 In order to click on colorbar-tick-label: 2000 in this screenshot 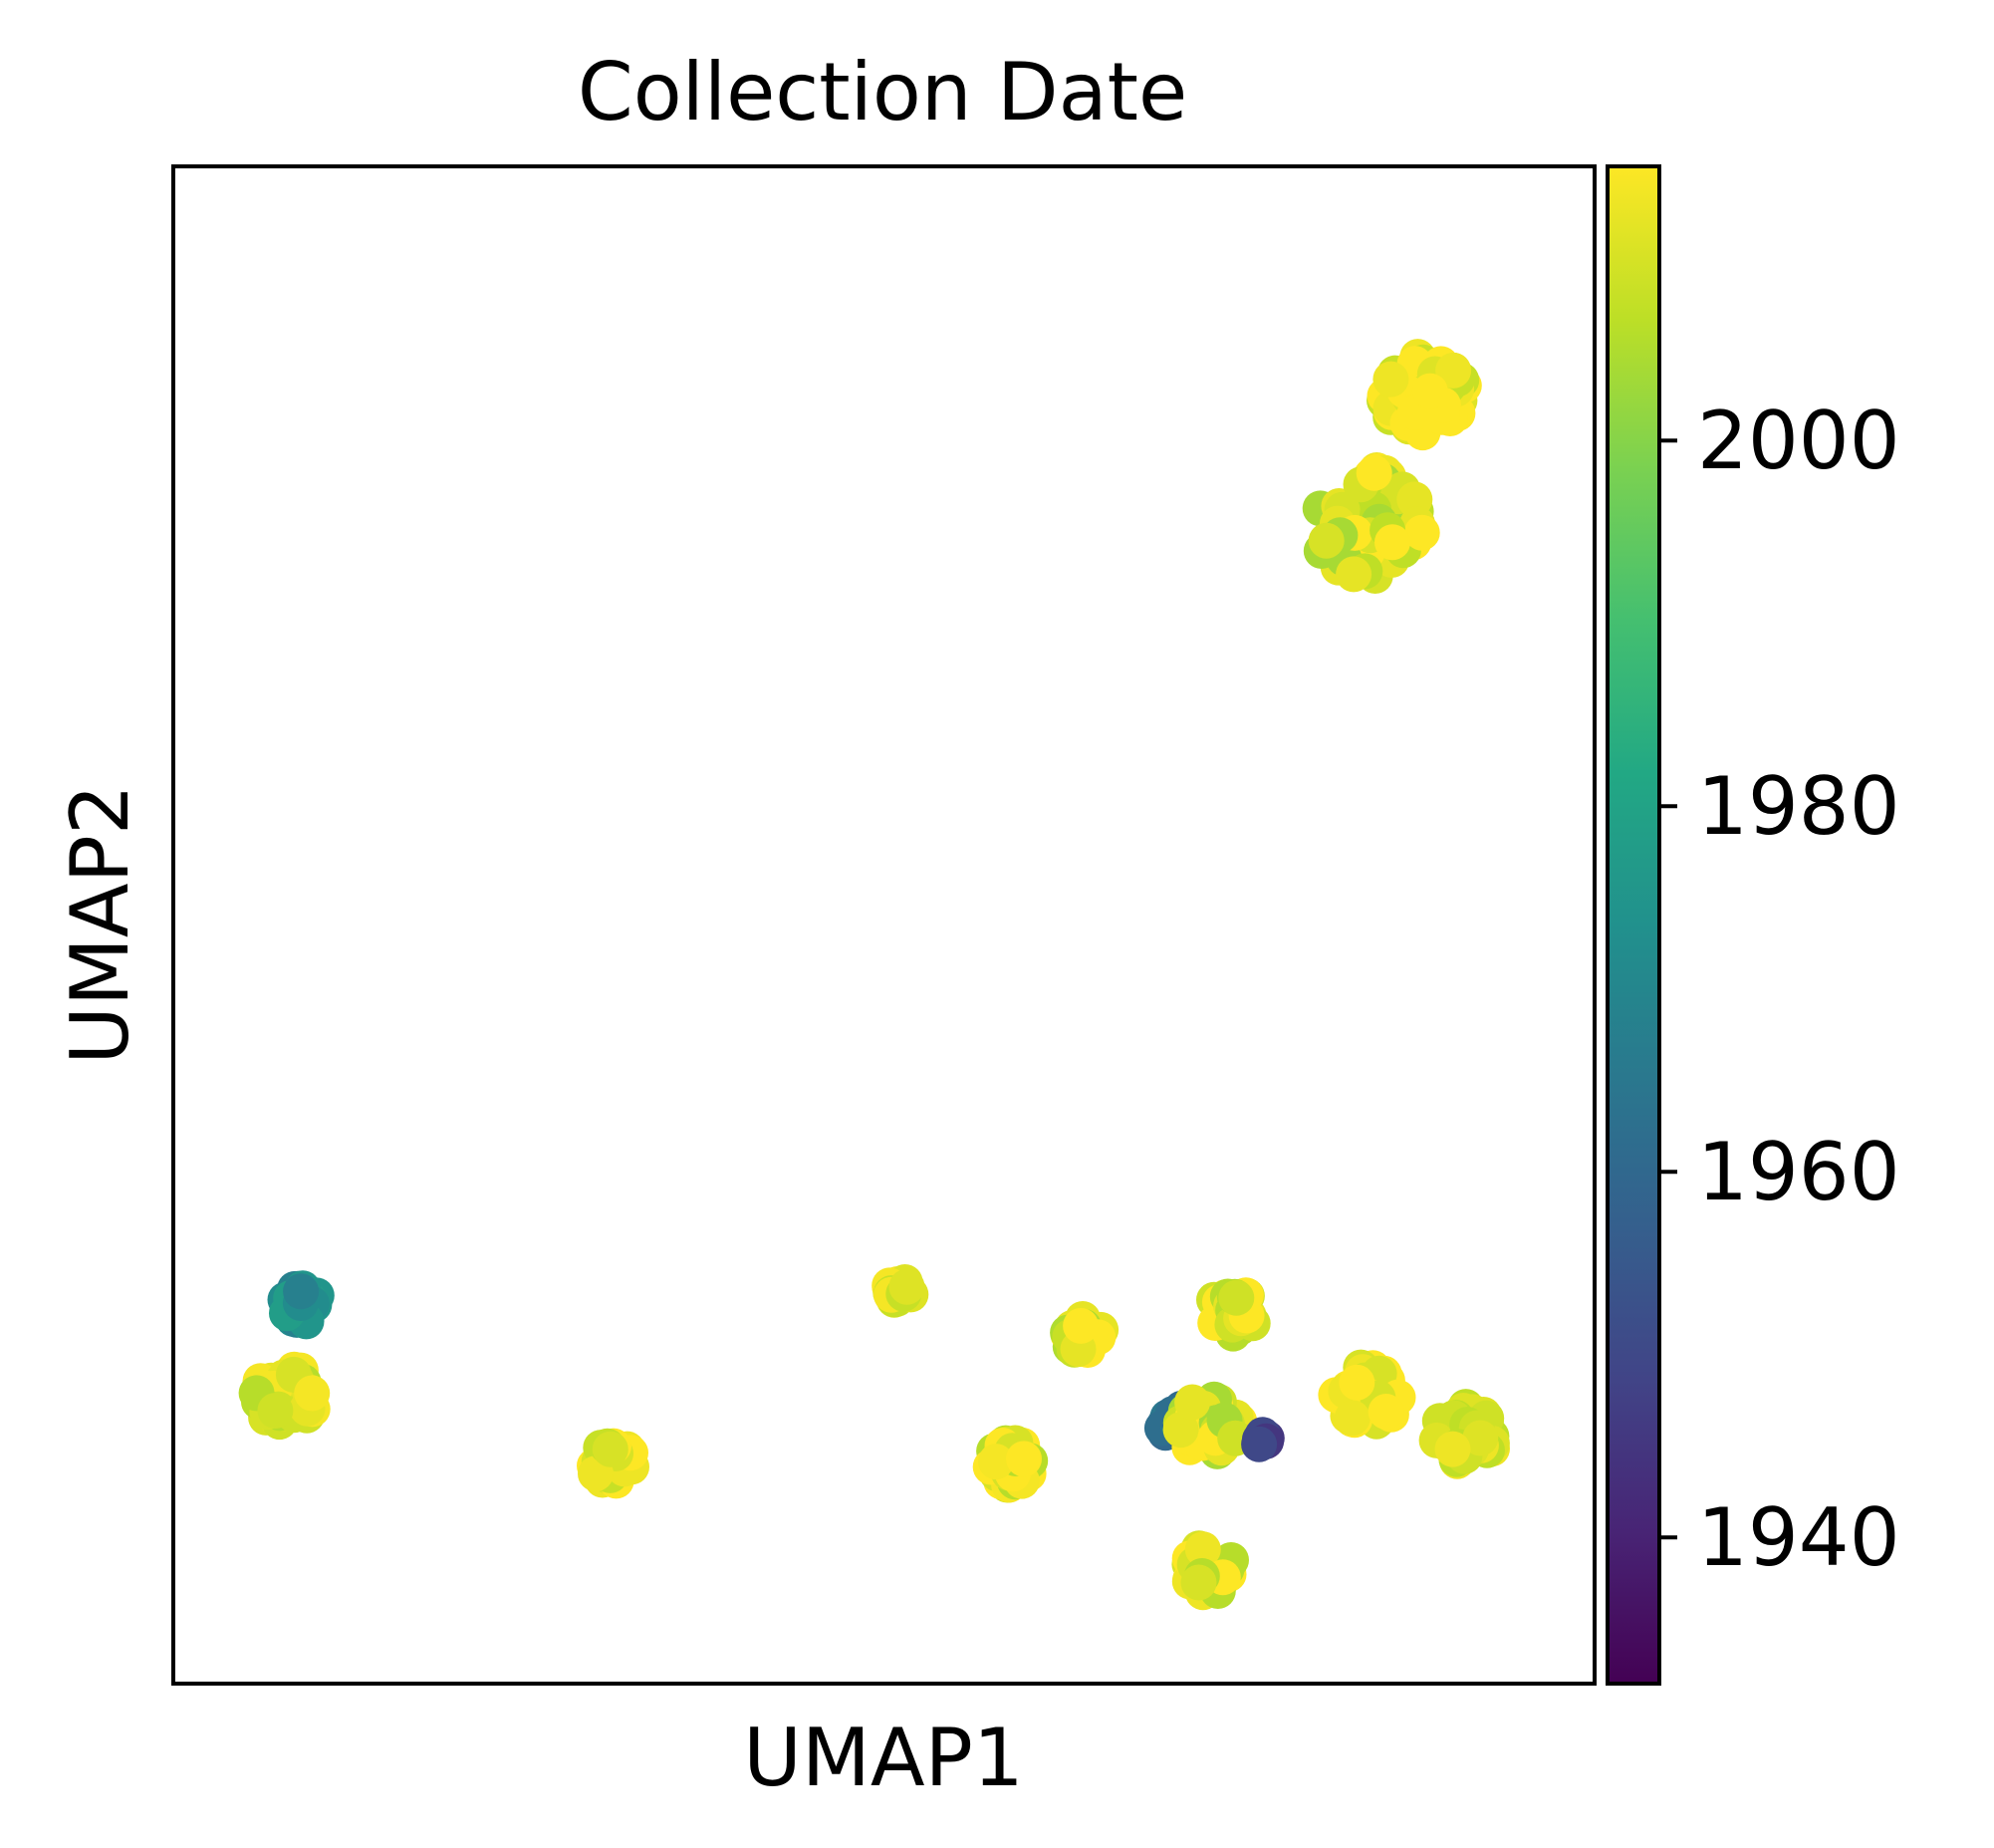, I will do `click(1798, 441)`.